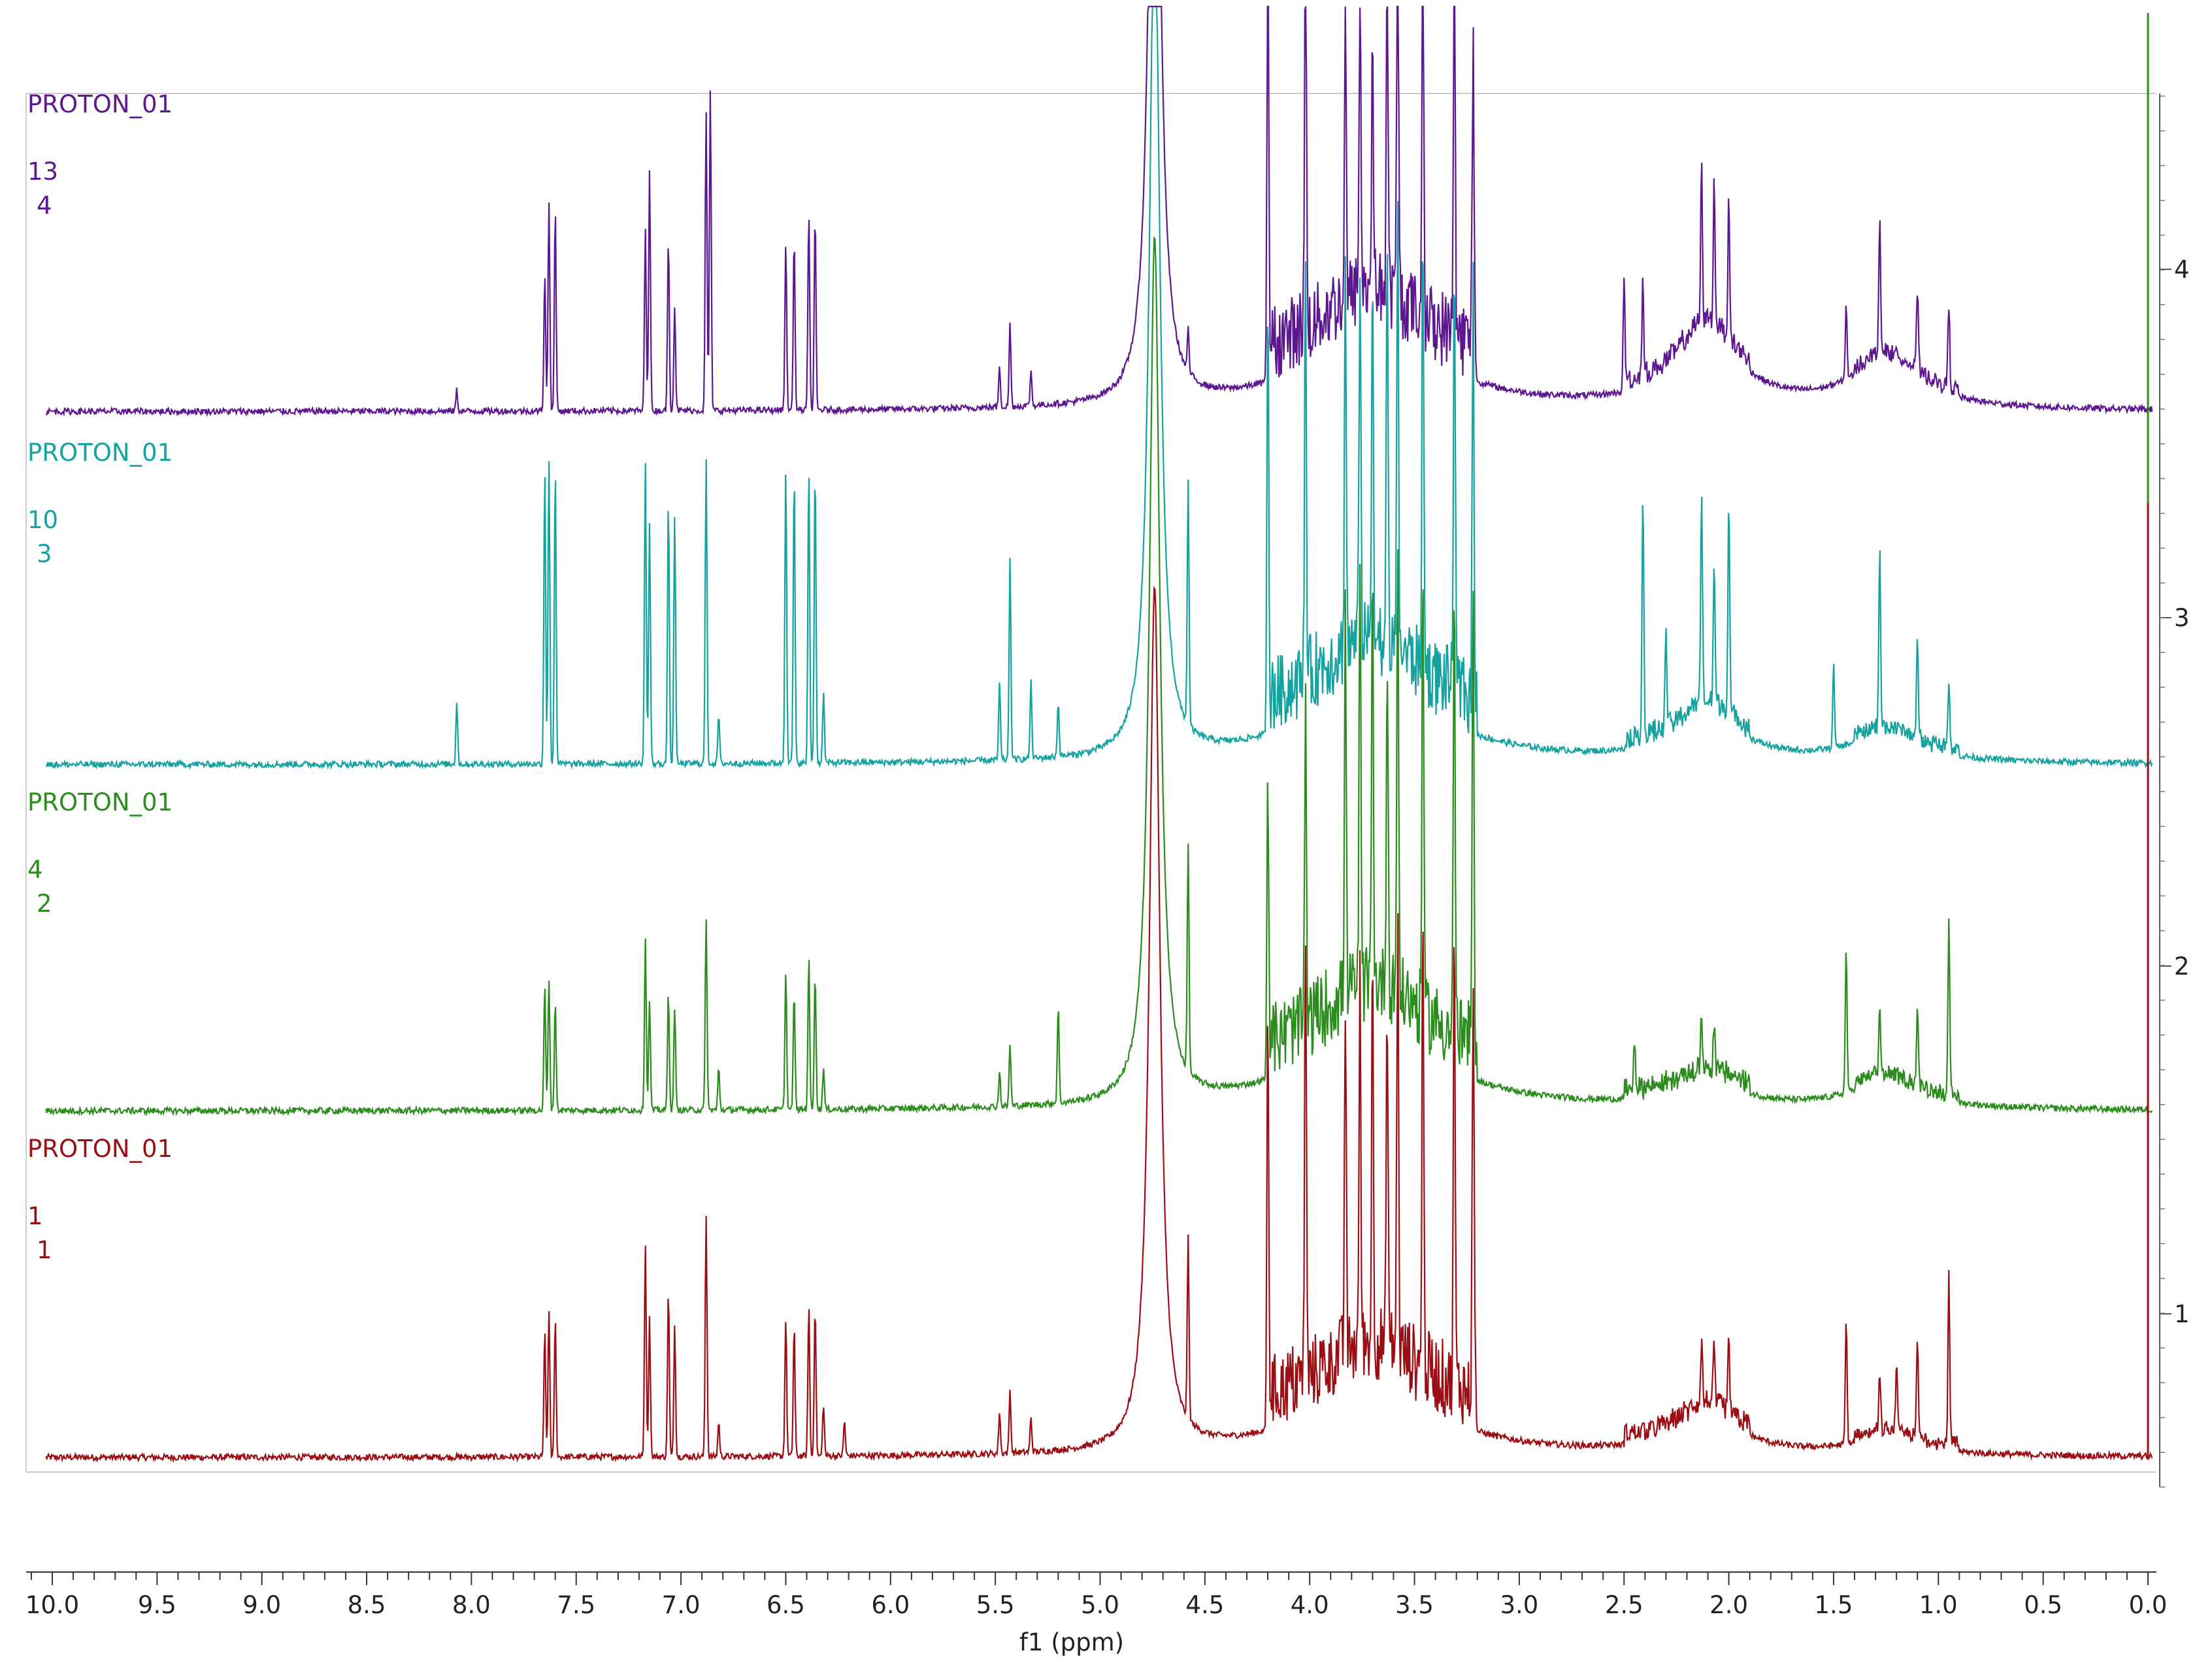 The image size is (2212, 1674). I want to click on x-tick-label: 2.5, so click(1624, 1605).